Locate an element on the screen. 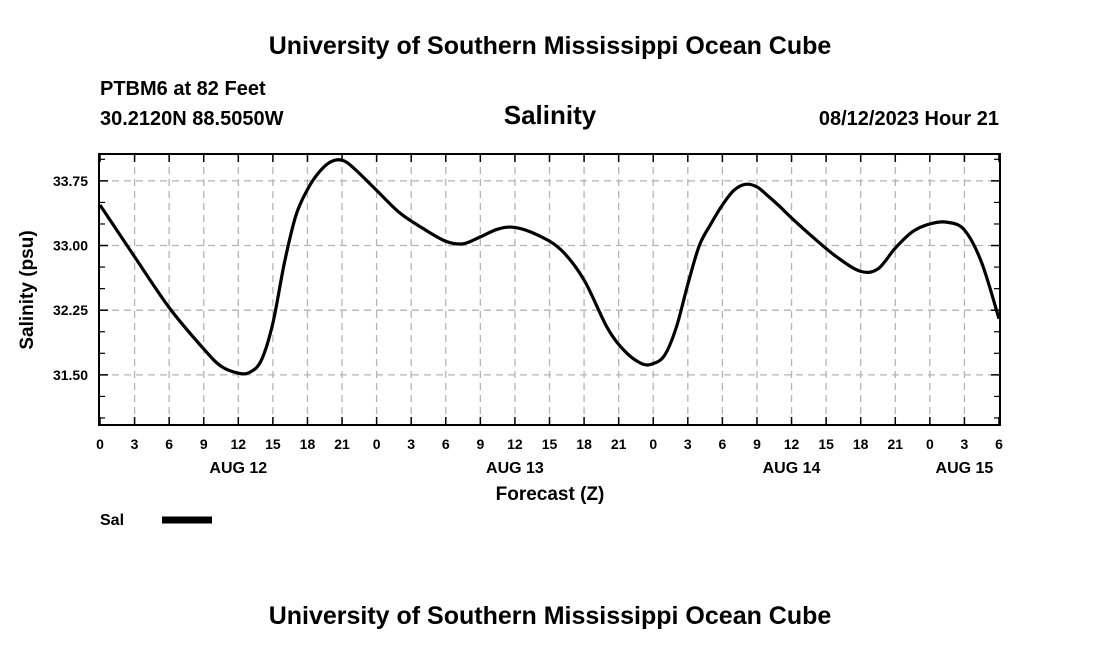  station-label: PTBM6 at 82 Feet is located at coordinates (183, 89).